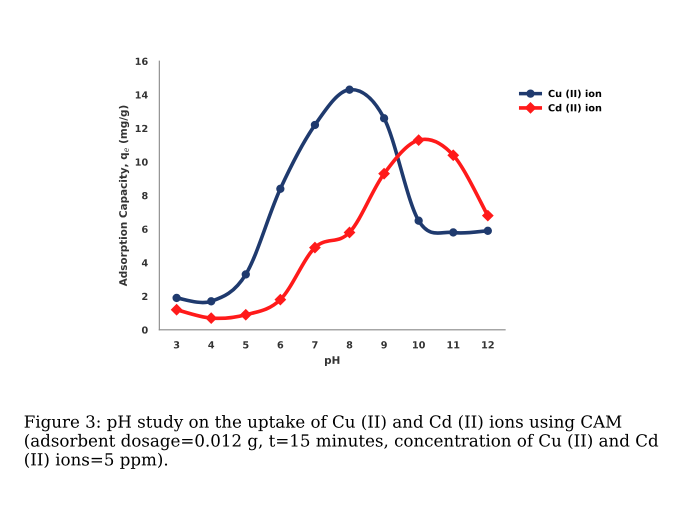 The width and height of the screenshot is (678, 532). Describe the element at coordinates (384, 344) in the screenshot. I see `x-tick-label: 9` at that location.